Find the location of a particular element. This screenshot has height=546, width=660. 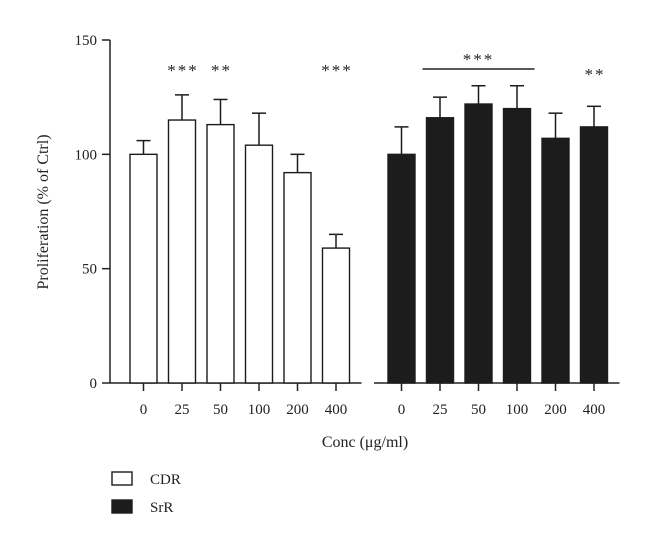

significance-bracket-label: *** is located at coordinates (479, 59).